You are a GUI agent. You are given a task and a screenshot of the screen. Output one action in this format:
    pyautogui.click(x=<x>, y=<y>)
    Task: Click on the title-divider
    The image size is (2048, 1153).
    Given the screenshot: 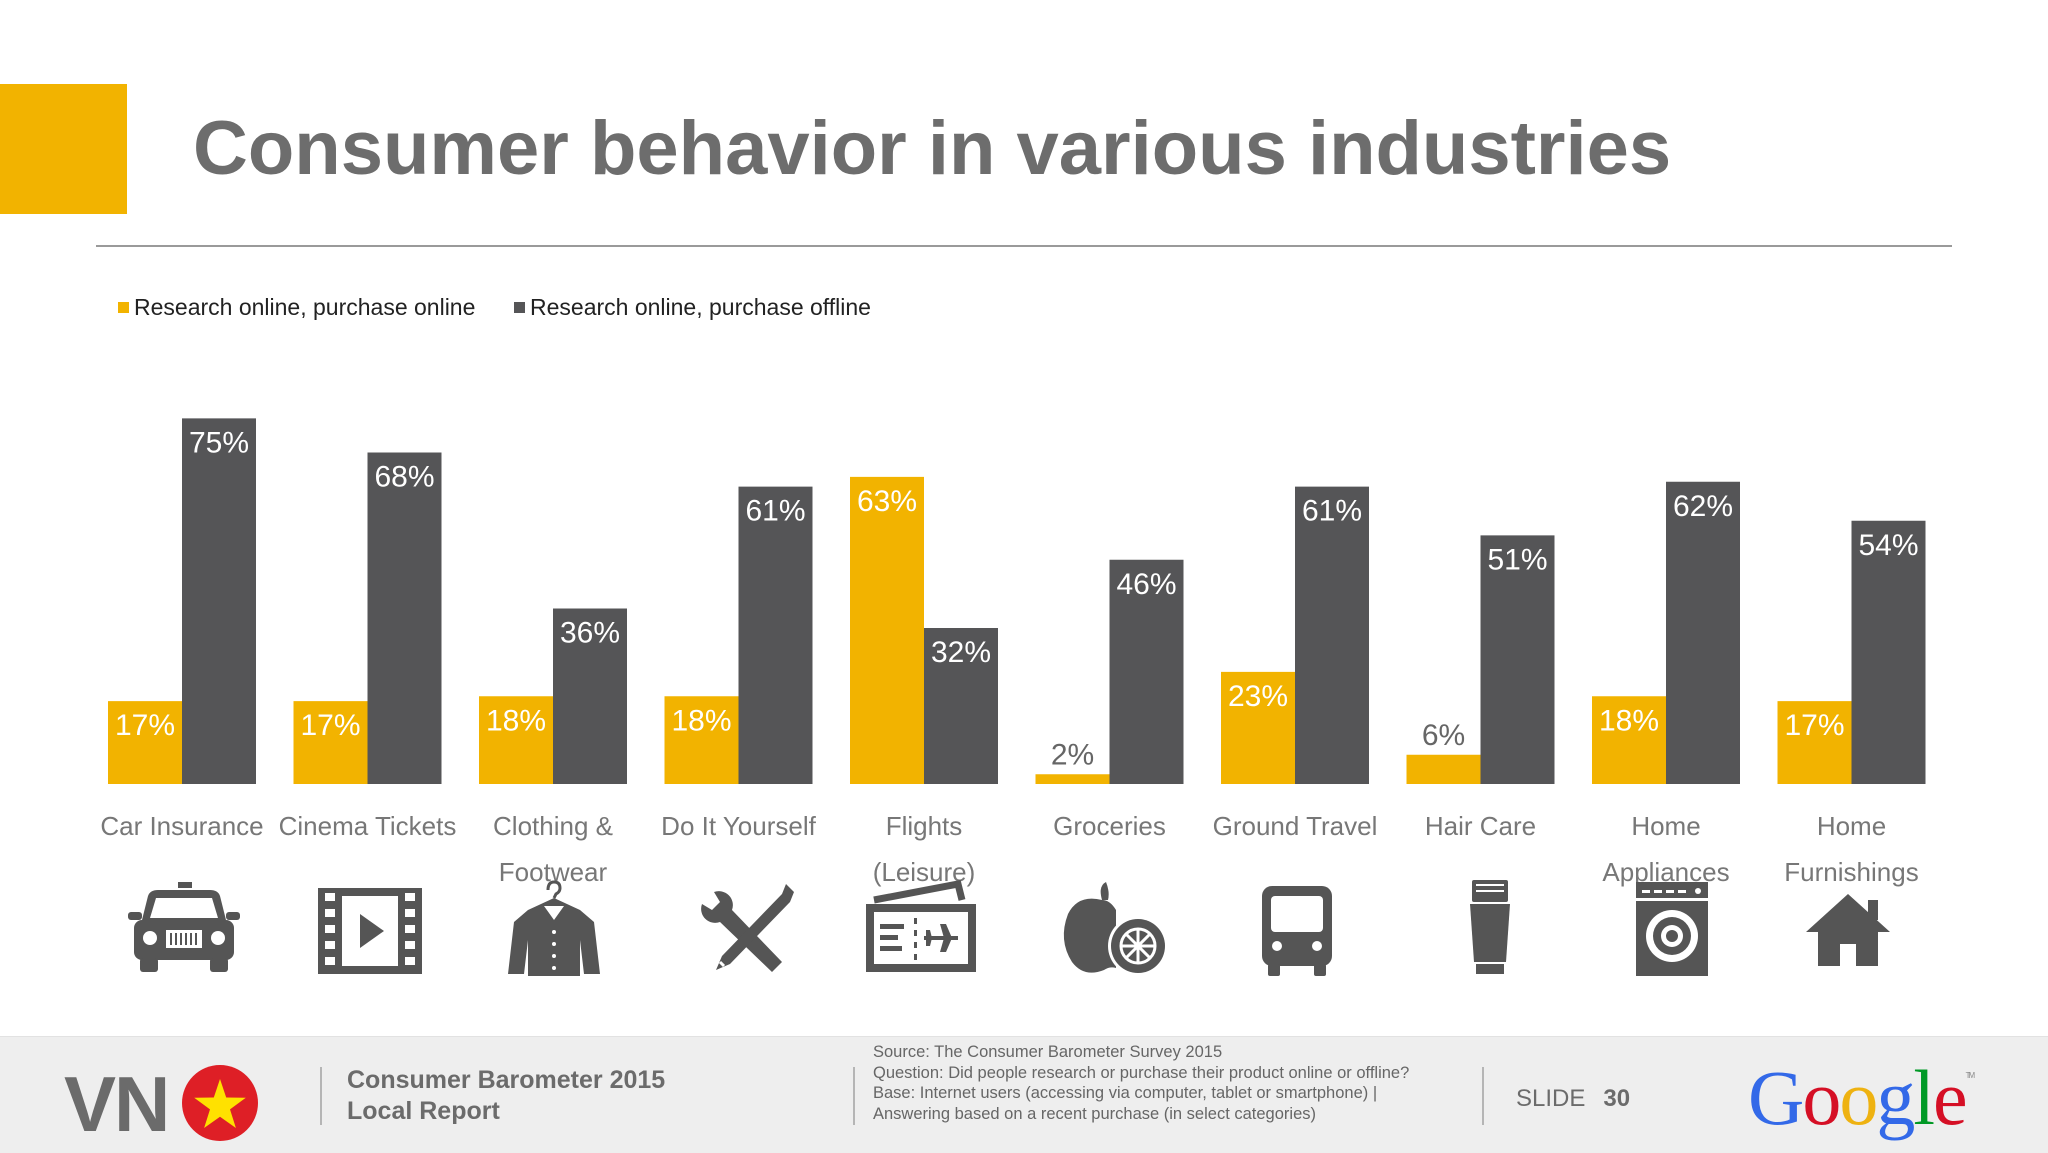 What is the action you would take?
    pyautogui.click(x=1024, y=246)
    